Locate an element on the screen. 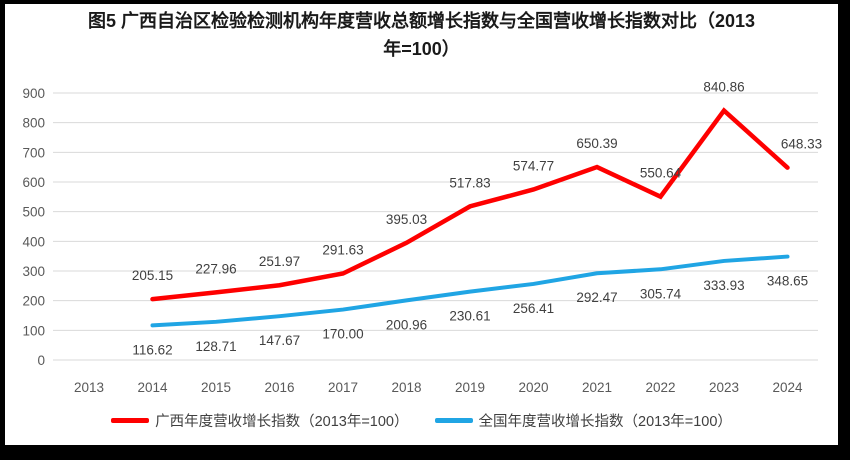  data-label: 333.93 is located at coordinates (723, 285).